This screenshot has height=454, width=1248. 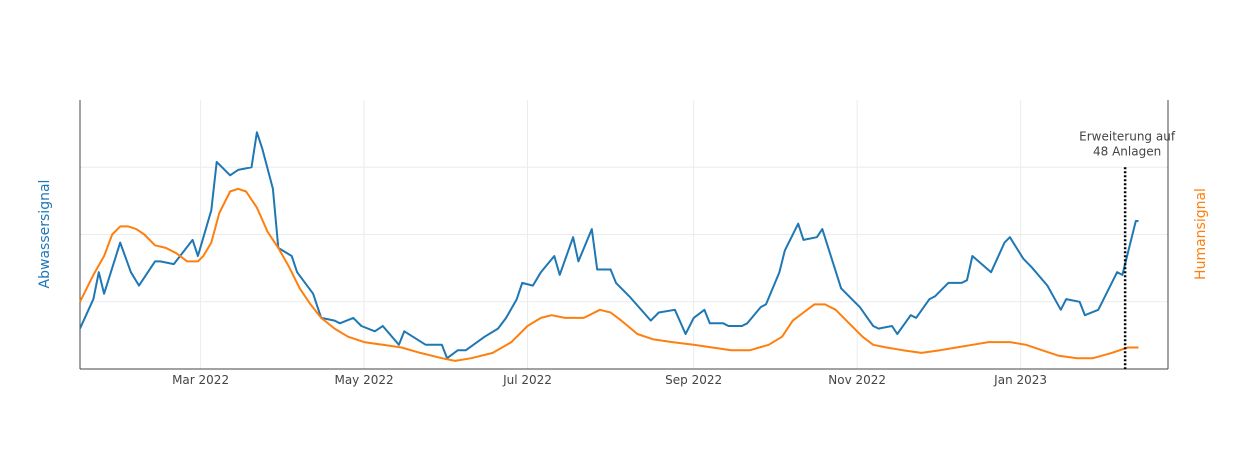 What do you see at coordinates (1127, 136) in the screenshot?
I see `annotation-text-line-0: Erweiterung auf` at bounding box center [1127, 136].